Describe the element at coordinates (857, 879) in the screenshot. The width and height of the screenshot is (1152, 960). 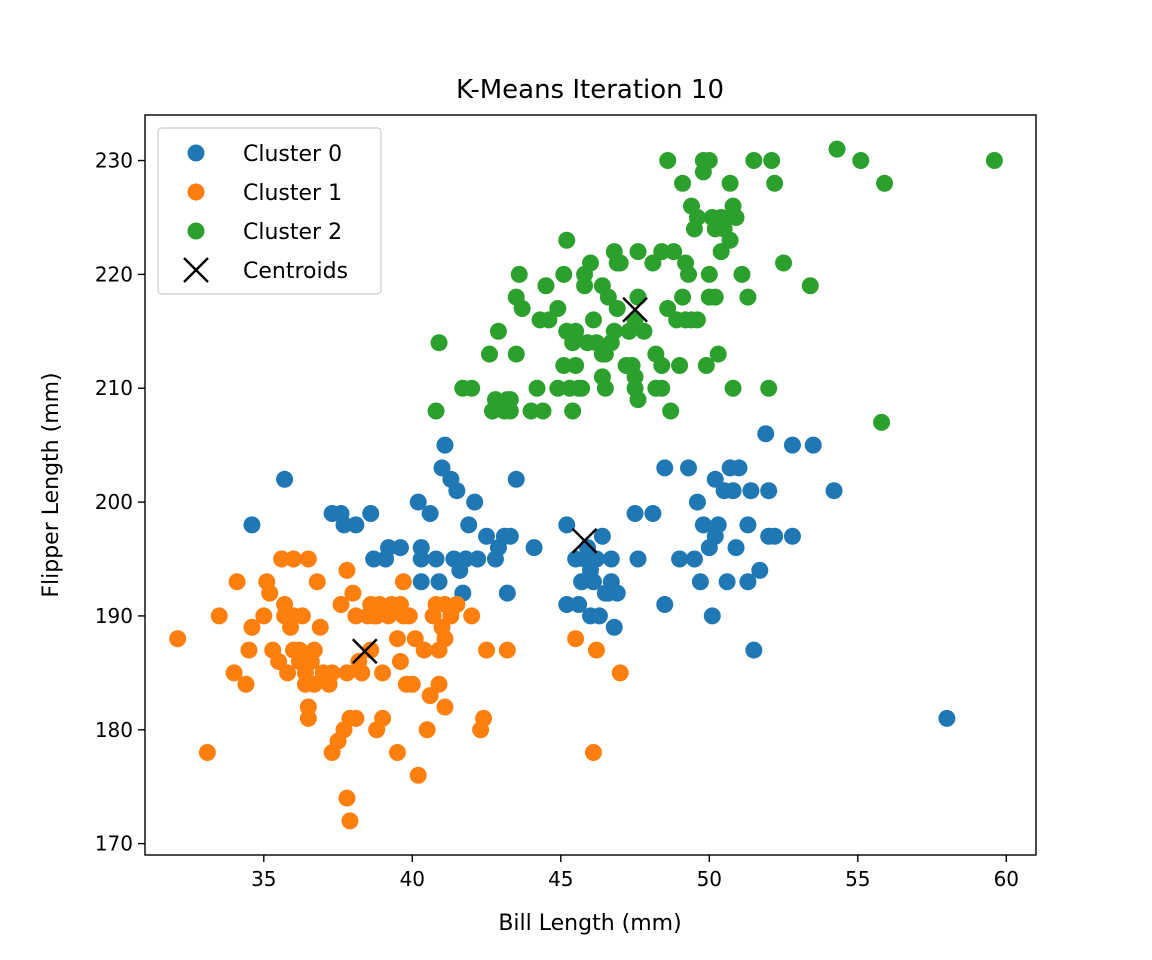
I see `x-tick-label: 55` at that location.